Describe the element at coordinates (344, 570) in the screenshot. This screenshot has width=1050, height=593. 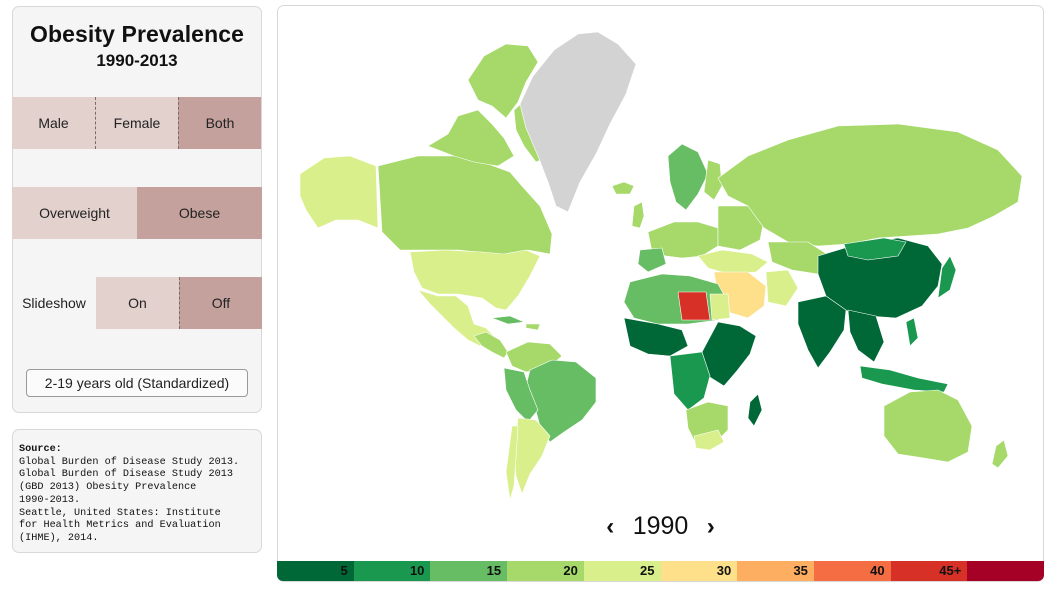
I see `legend-label: 5` at that location.